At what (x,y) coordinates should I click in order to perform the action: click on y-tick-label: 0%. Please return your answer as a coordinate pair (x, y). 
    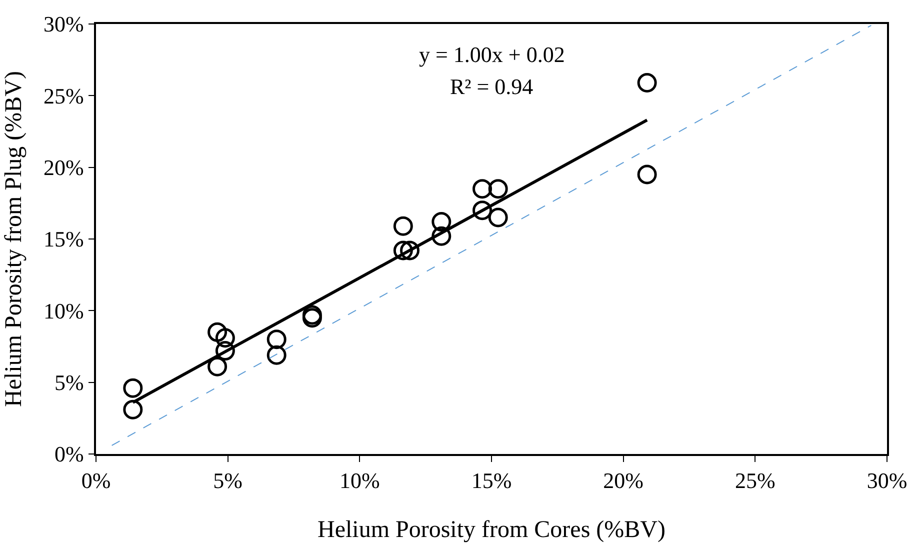
    Looking at the image, I should click on (69, 454).